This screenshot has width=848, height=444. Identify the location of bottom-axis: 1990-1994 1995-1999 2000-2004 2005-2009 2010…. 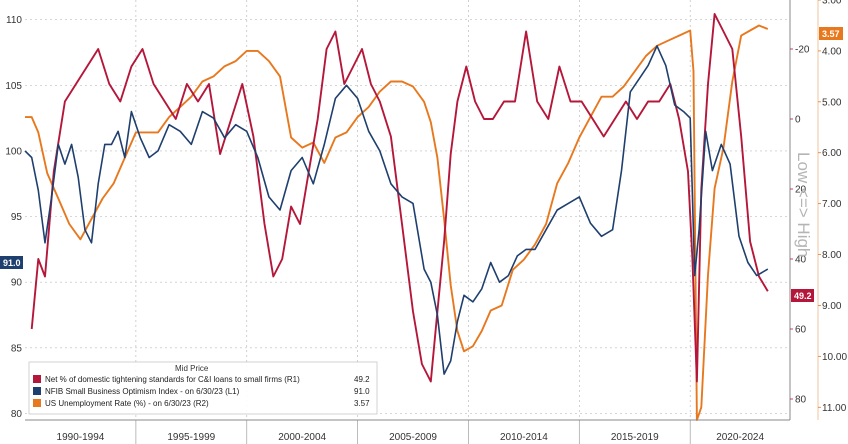
(407, 431).